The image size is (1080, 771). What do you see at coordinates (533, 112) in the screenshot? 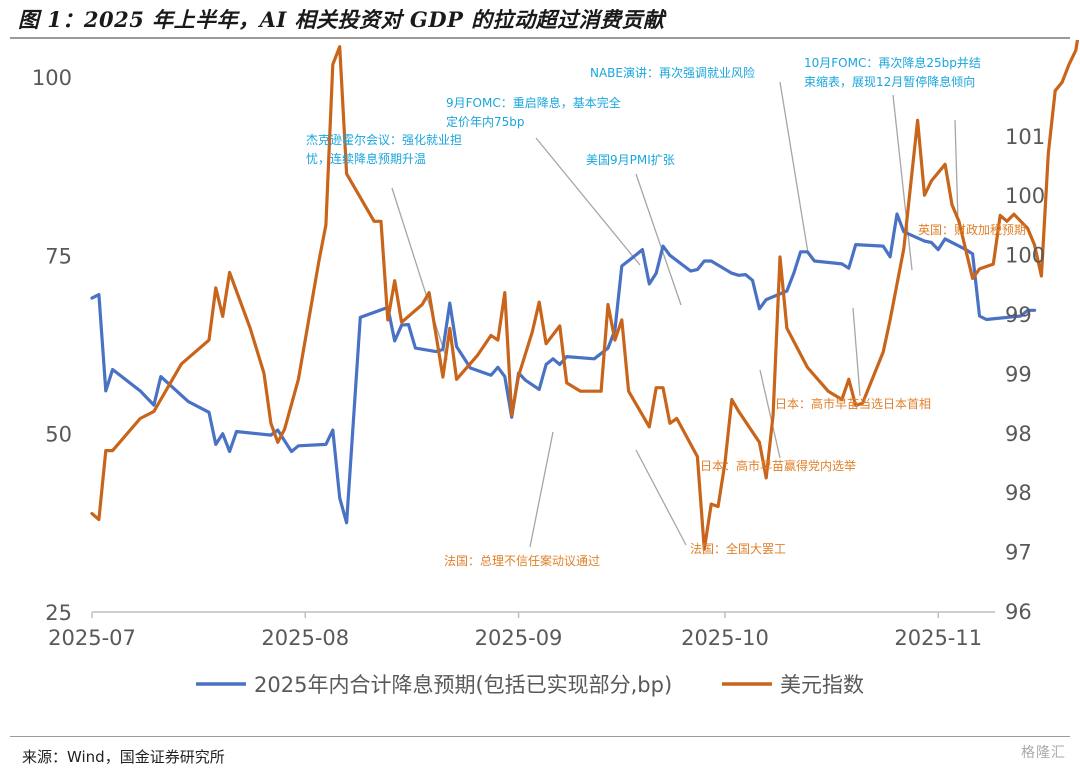
I see `annotation-label: 9月FOMC：重启降息，基本完全定价年内75bp` at bounding box center [533, 112].